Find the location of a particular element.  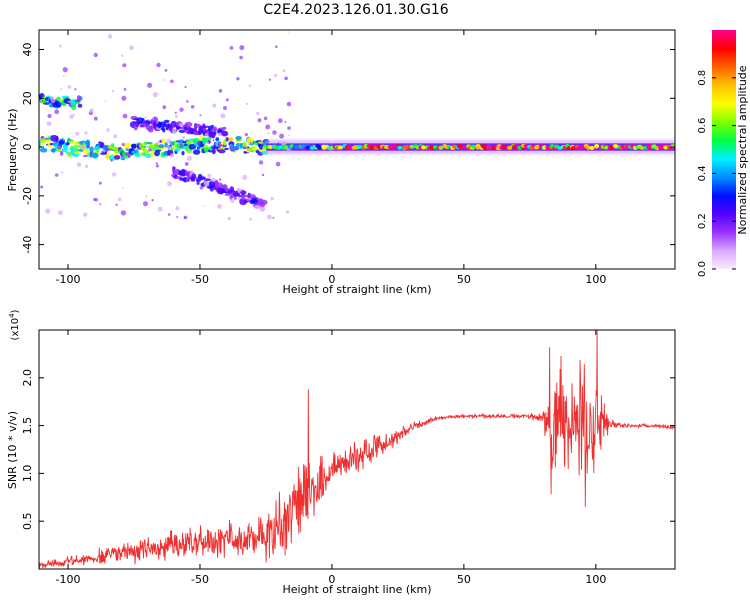

spectrogram-x-tick-label: -50 is located at coordinates (200, 279).